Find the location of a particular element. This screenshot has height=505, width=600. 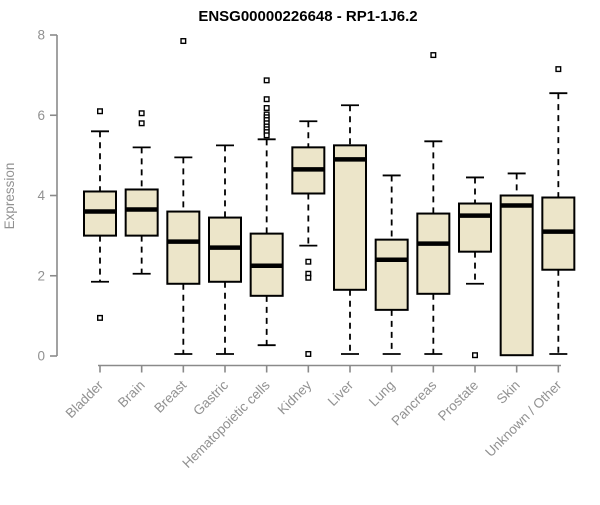

plot-title: ENSG00000226648 - RP1-1J6.2 is located at coordinates (307, 16).